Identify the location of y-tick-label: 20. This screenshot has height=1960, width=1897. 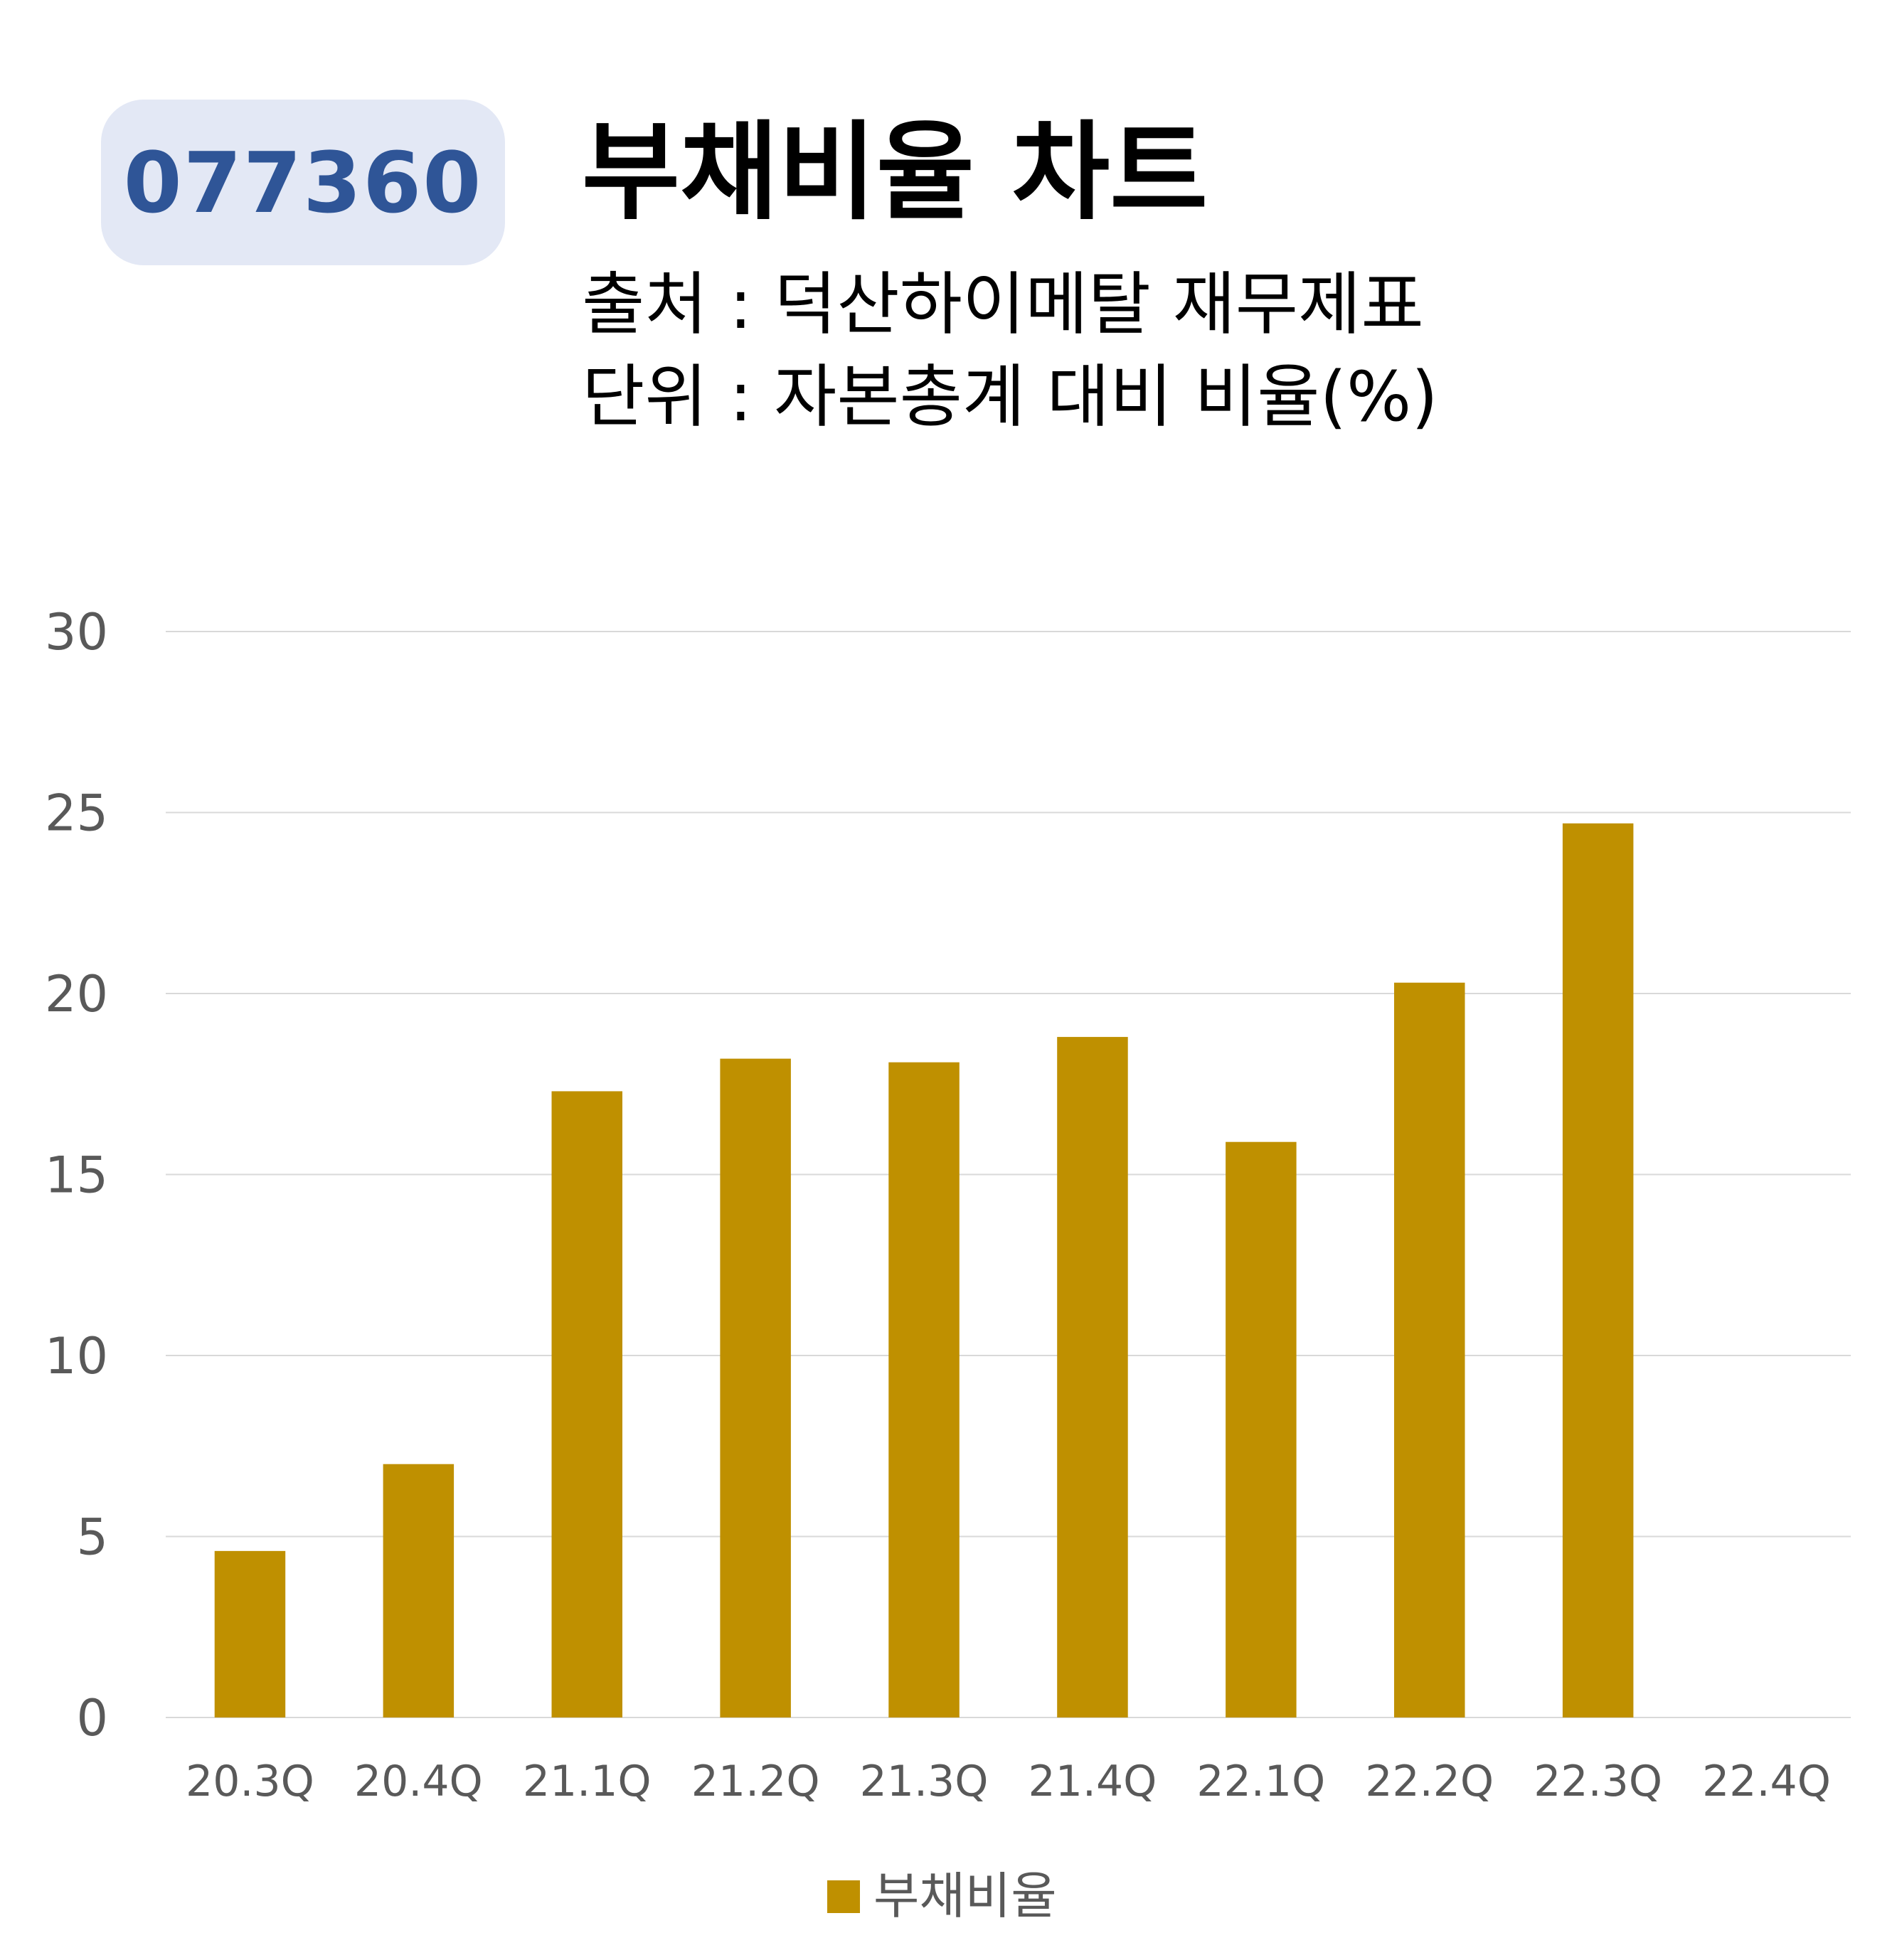
(76, 994).